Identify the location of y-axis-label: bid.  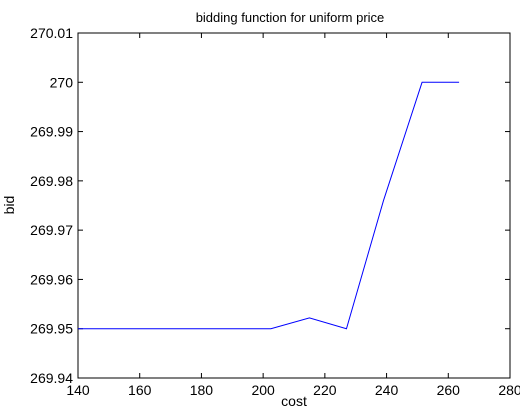
(9, 205).